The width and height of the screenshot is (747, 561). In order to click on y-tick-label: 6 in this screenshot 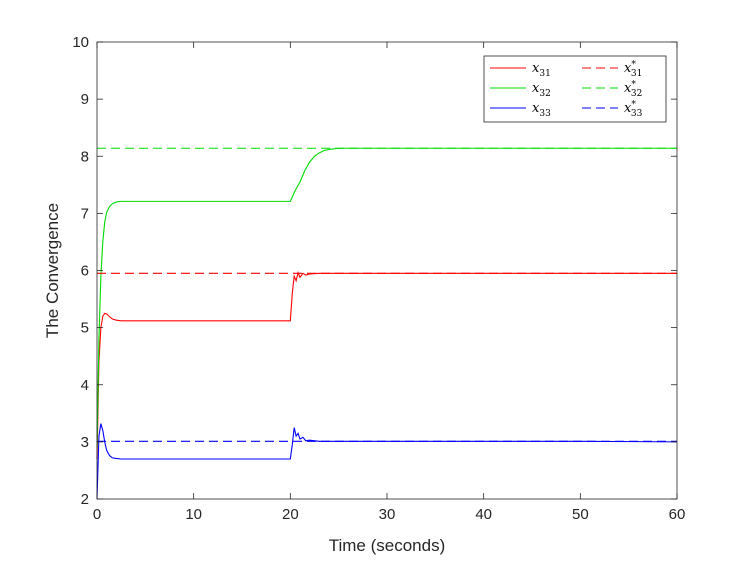, I will do `click(85, 271)`.